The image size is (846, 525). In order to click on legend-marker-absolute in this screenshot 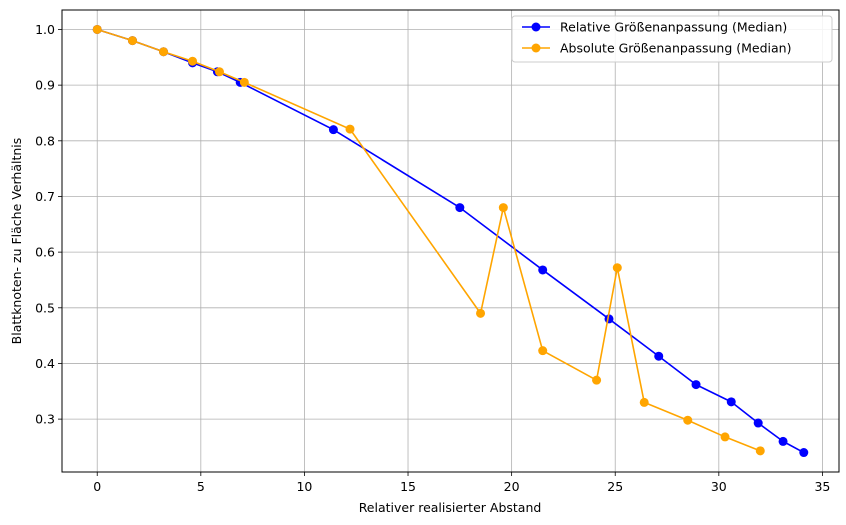, I will do `click(536, 48)`.